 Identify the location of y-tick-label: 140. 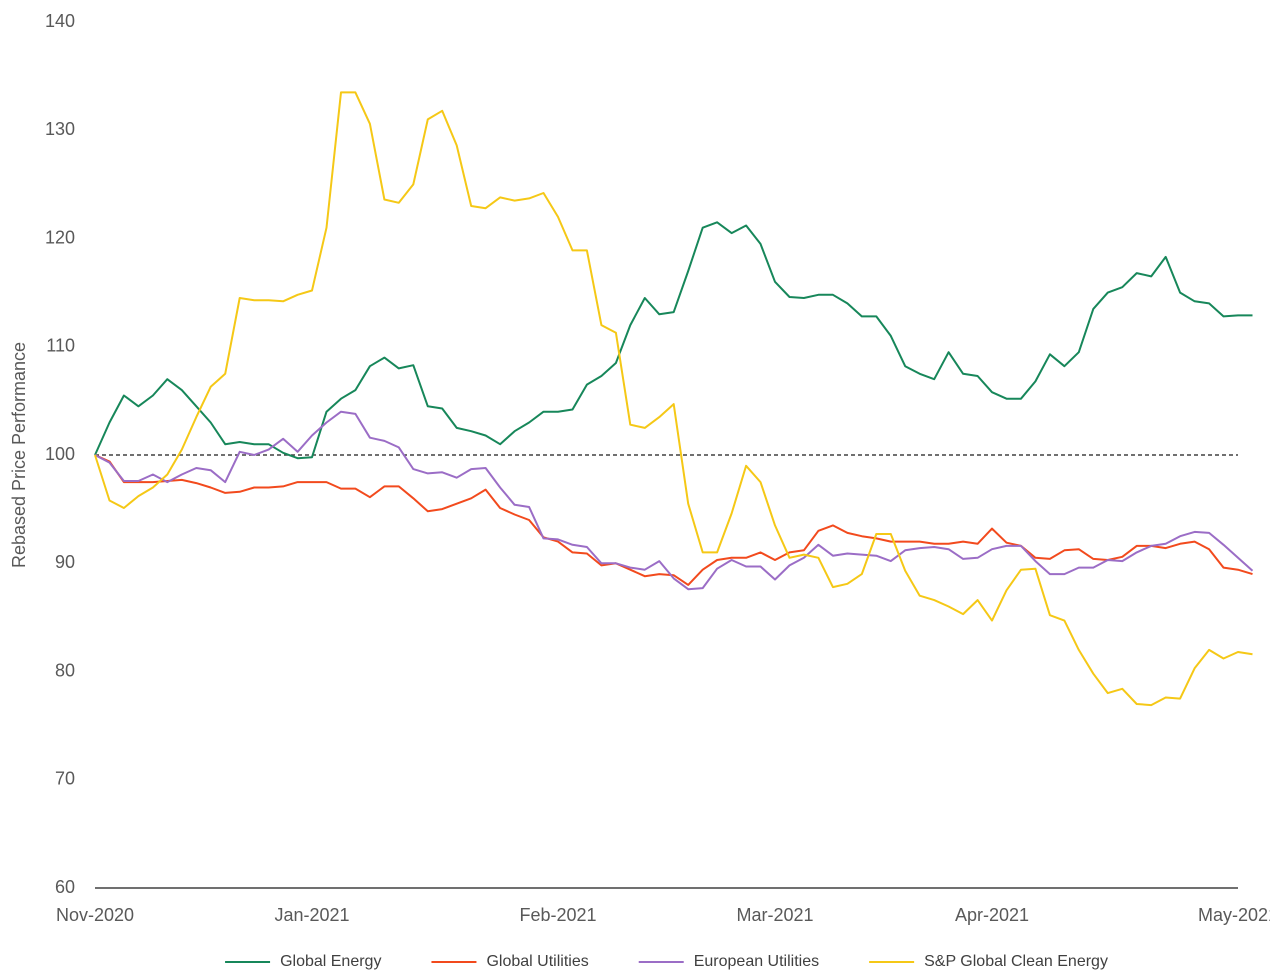
(60, 21).